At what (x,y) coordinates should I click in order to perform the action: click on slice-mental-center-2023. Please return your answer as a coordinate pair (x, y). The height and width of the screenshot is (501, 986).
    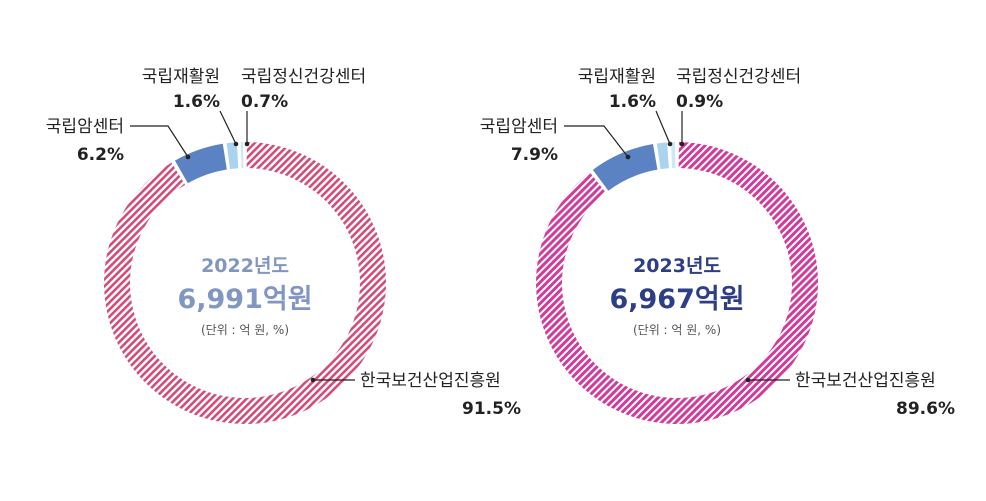
    Looking at the image, I should click on (673, 155).